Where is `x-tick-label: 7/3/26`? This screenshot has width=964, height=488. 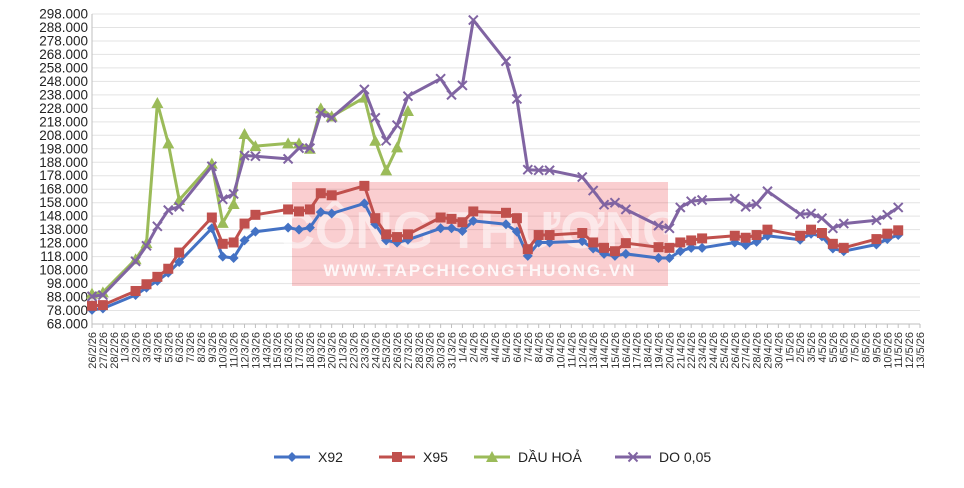 x-tick-label: 7/3/26 is located at coordinates (191, 347).